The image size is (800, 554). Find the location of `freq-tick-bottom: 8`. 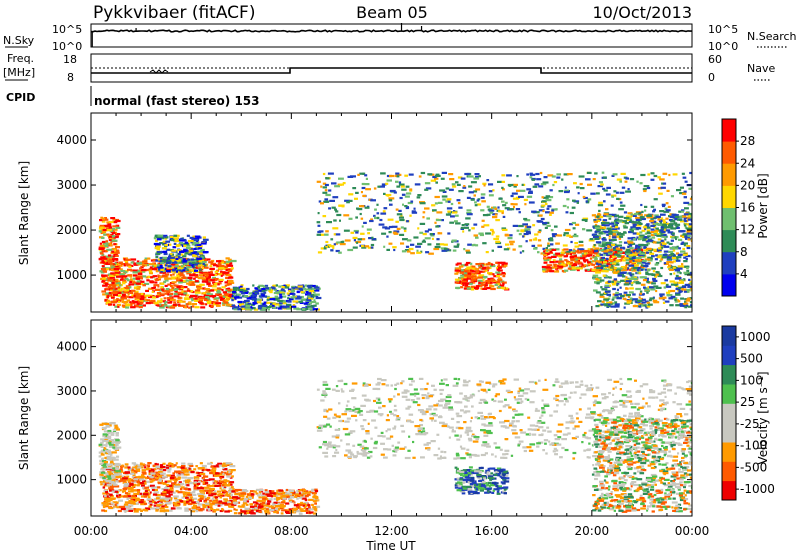

freq-tick-bottom: 8 is located at coordinates (70, 77).